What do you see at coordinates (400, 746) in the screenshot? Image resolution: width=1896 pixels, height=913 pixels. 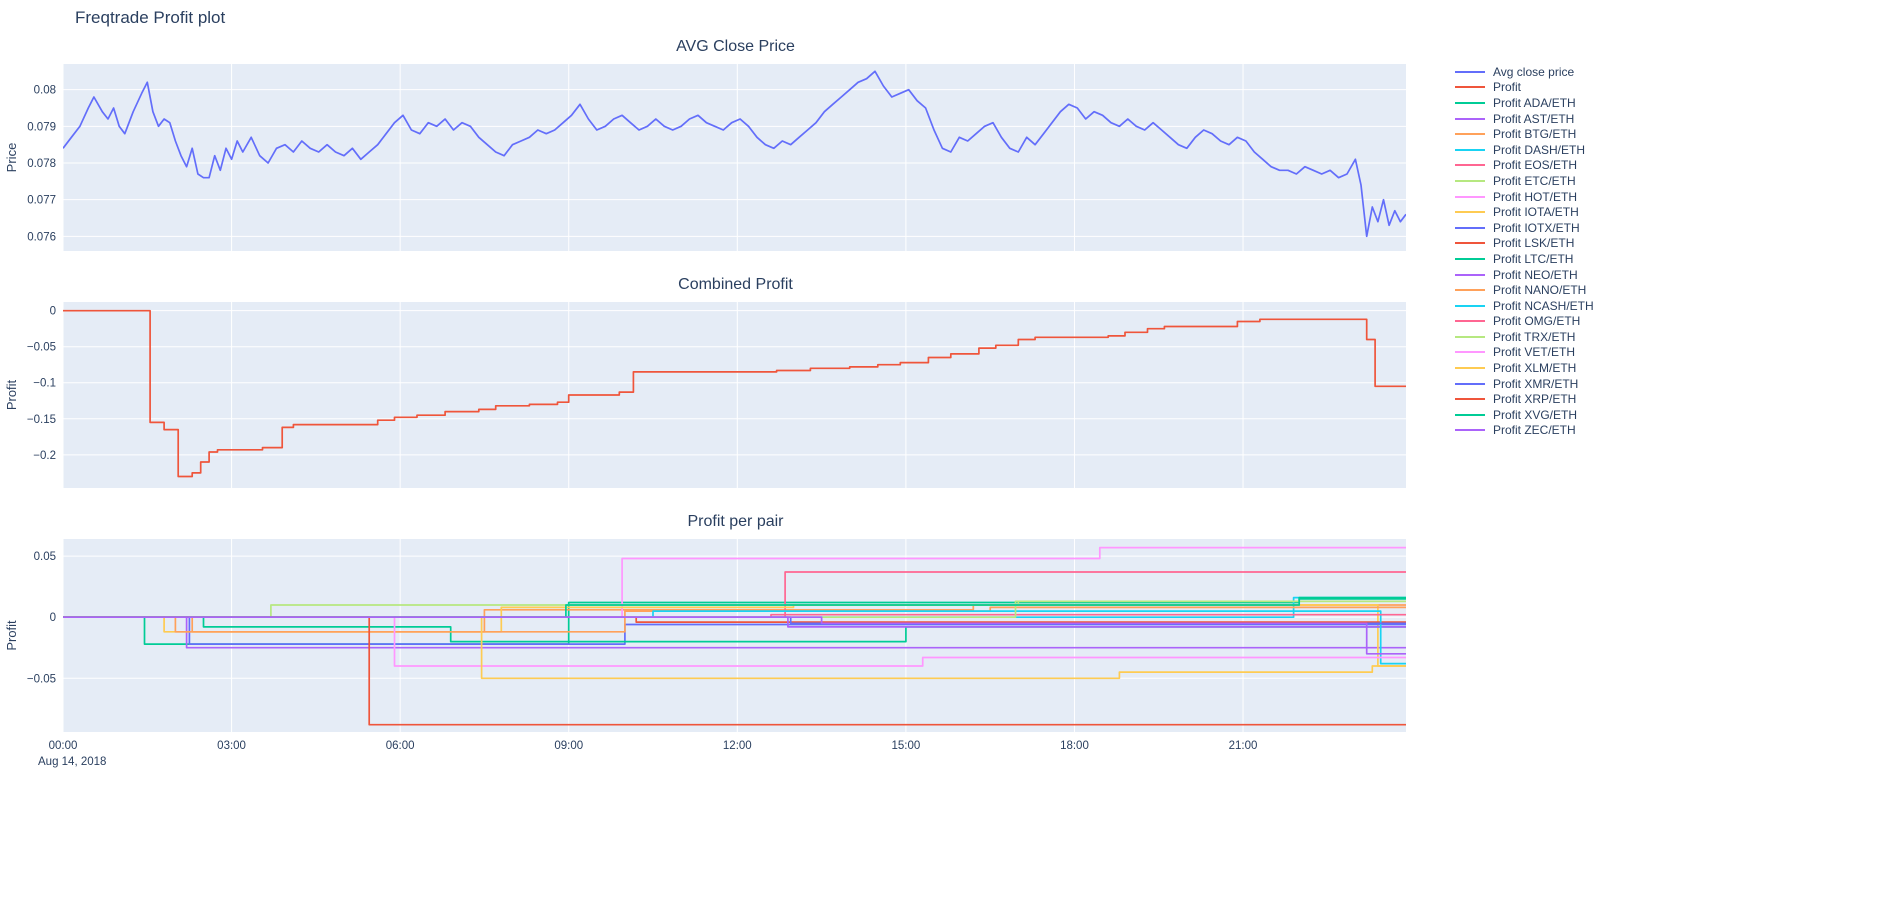 I see `x-tick-label: 06:00` at bounding box center [400, 746].